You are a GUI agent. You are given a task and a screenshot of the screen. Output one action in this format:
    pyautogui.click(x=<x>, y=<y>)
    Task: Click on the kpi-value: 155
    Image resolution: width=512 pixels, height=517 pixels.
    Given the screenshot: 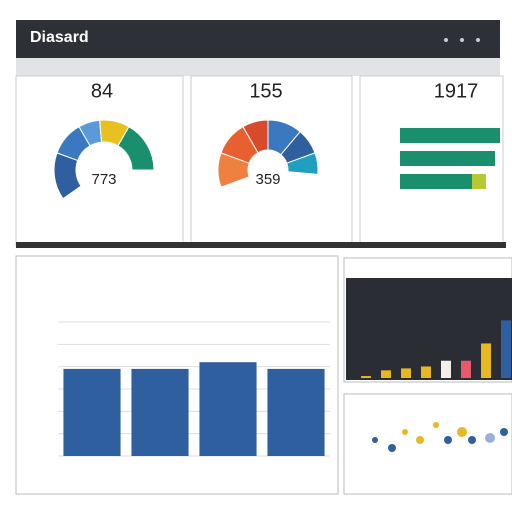 What is the action you would take?
    pyautogui.click(x=265, y=91)
    